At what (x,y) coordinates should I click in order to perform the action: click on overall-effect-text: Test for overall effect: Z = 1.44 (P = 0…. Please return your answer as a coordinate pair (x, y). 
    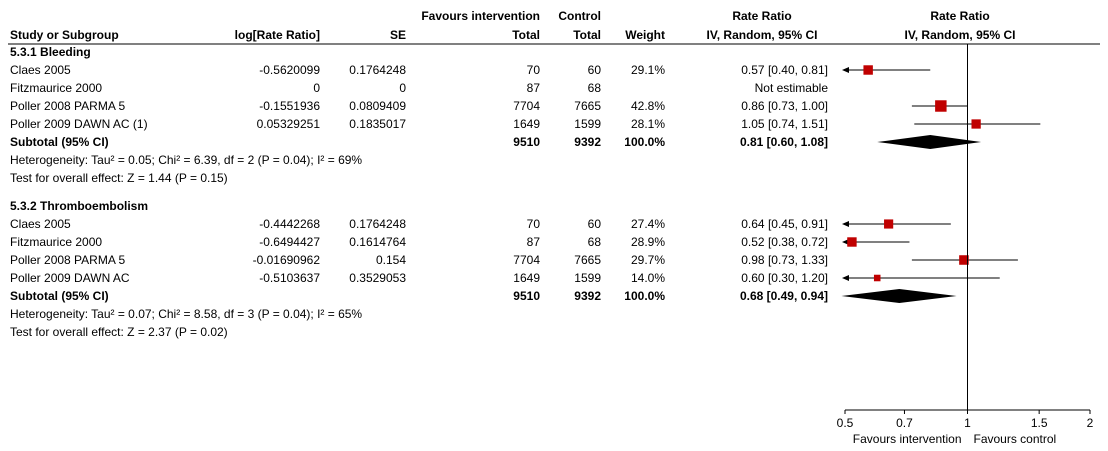
    Looking at the image, I should click on (119, 178).